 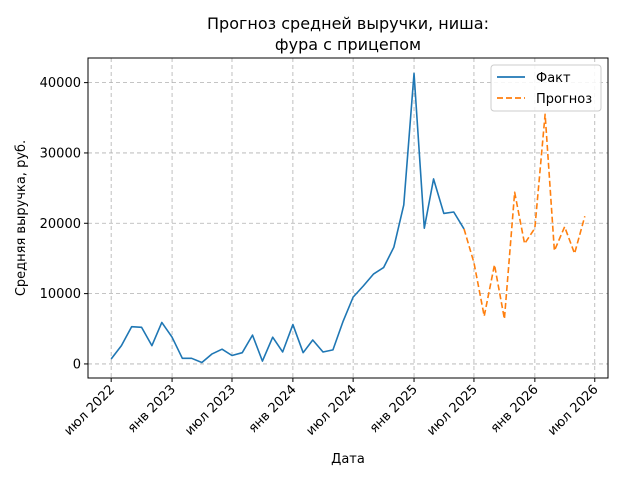 What do you see at coordinates (564, 99) in the screenshot?
I see `legend-label-forecast: Прогноз` at bounding box center [564, 99].